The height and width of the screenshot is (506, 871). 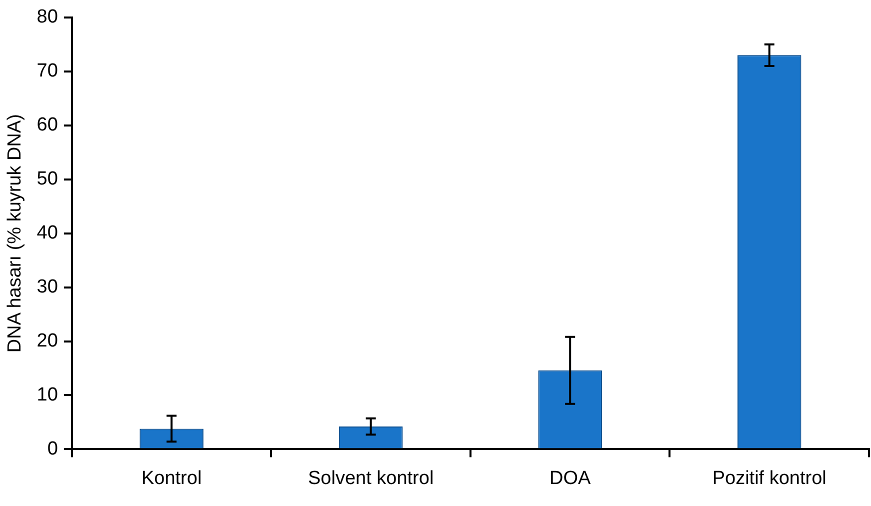 I want to click on y-tick-label: 70, so click(x=47, y=71).